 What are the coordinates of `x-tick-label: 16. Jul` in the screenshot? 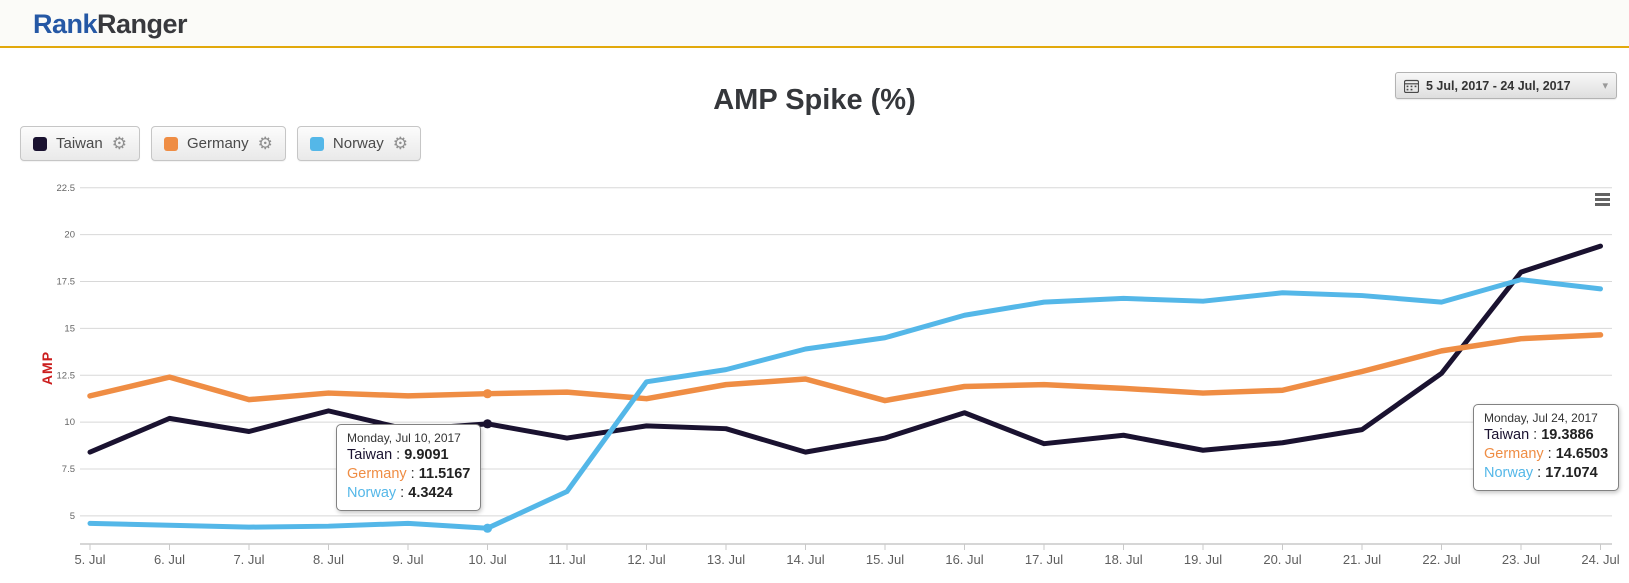 It's located at (964, 559).